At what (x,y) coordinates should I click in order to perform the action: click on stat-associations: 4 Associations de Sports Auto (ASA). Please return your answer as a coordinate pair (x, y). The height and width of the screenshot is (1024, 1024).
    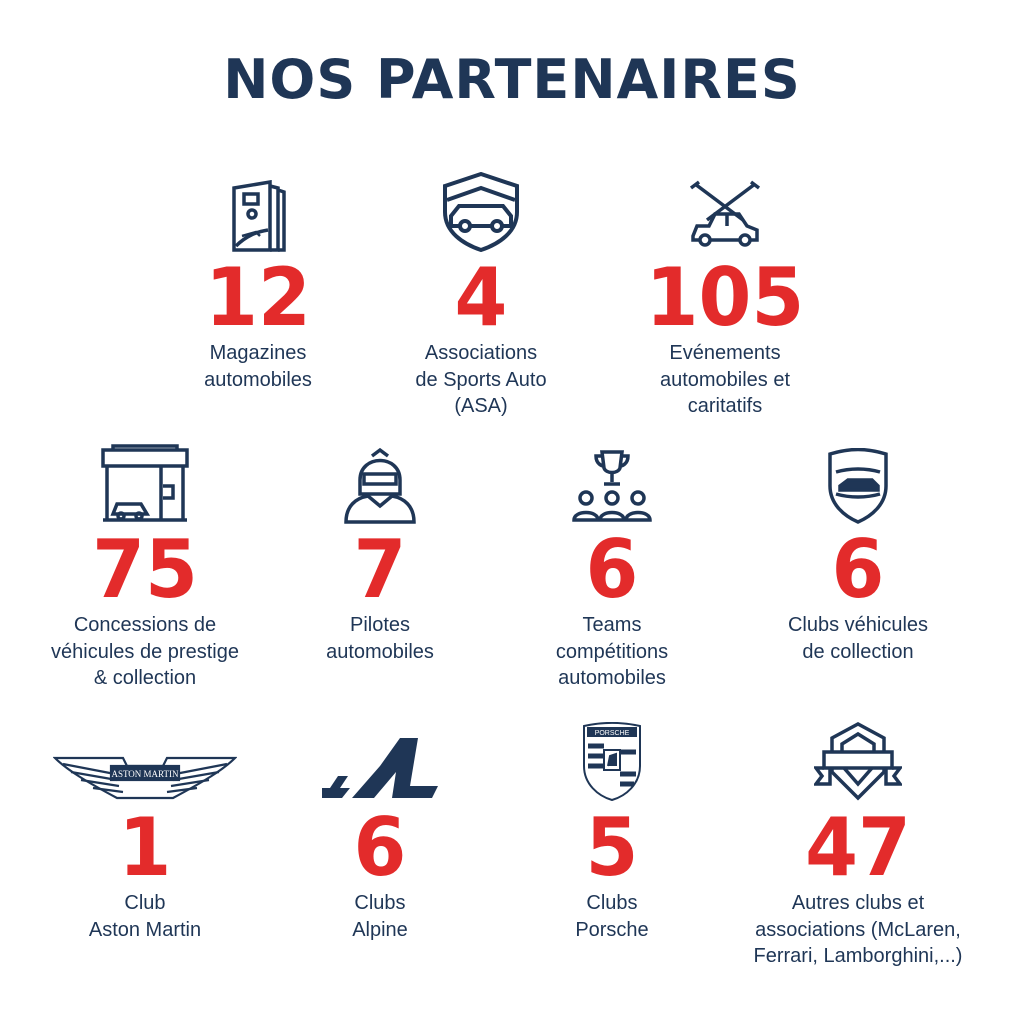
    Looking at the image, I should click on (481, 296).